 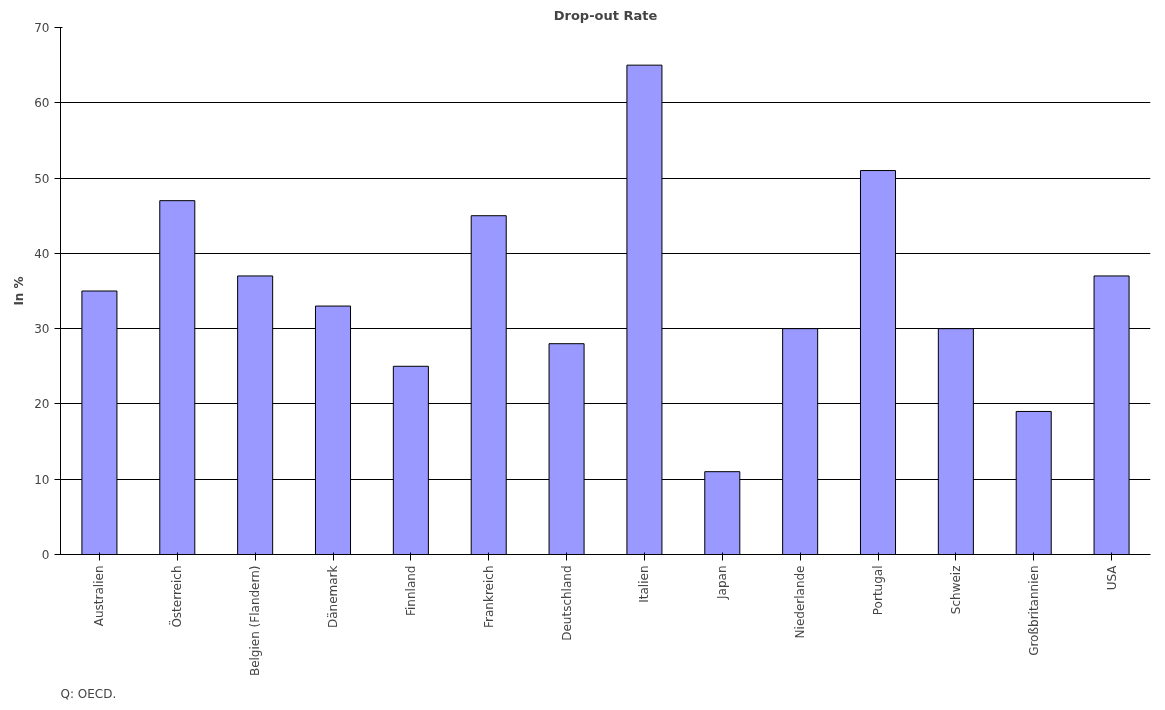 What do you see at coordinates (88, 693) in the screenshot?
I see `text: Q: OECD.` at bounding box center [88, 693].